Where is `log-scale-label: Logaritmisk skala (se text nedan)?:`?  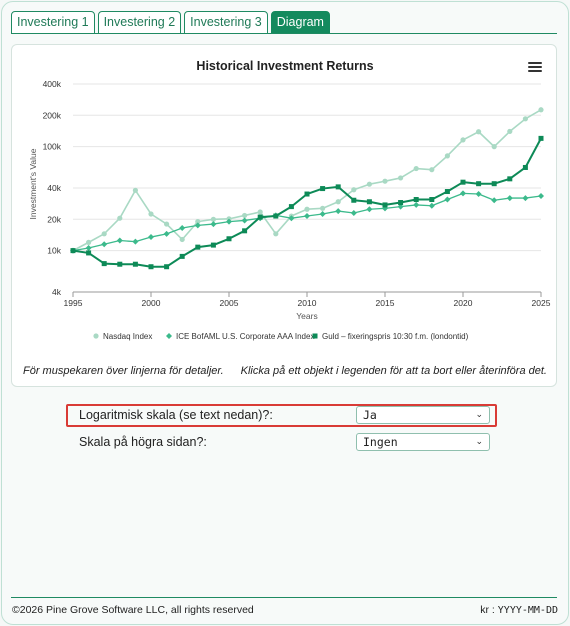 log-scale-label: Logaritmisk skala (se text nedan)?: is located at coordinates (176, 415).